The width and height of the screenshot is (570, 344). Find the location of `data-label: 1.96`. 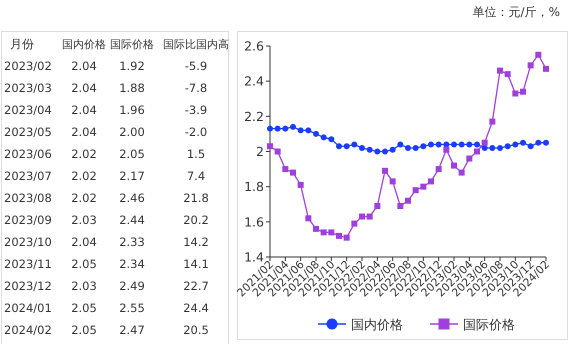

data-label: 1.96 is located at coordinates (132, 110).